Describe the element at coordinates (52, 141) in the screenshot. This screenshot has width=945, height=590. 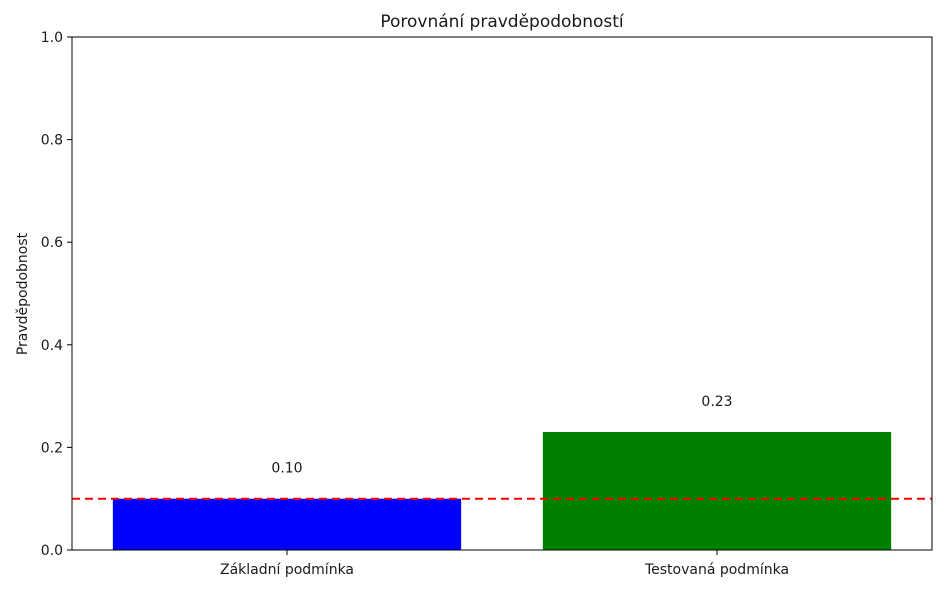
I see `y-tick-label-4: 0.8` at that location.